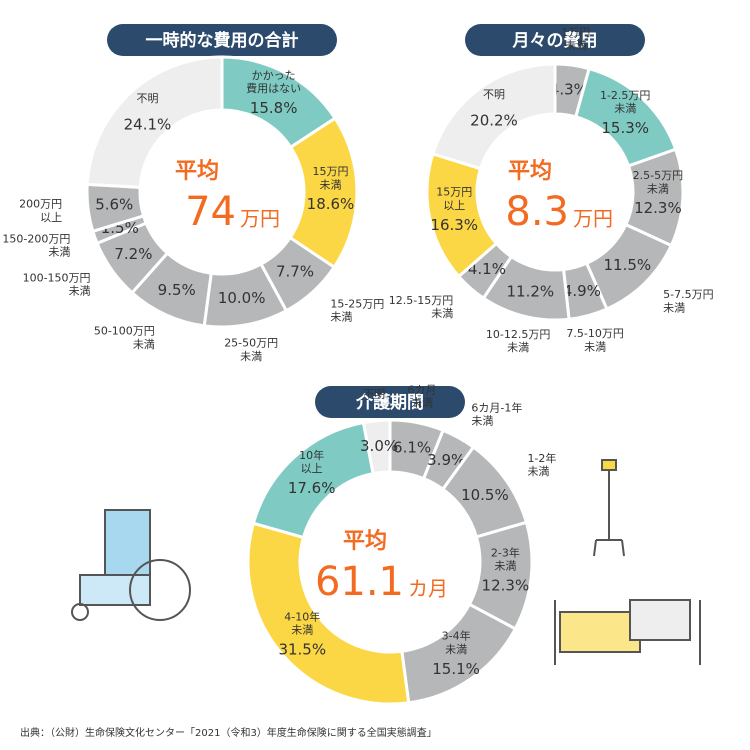  What do you see at coordinates (40, 211) in the screenshot?
I see `category-label: 200万円以上` at bounding box center [40, 211].